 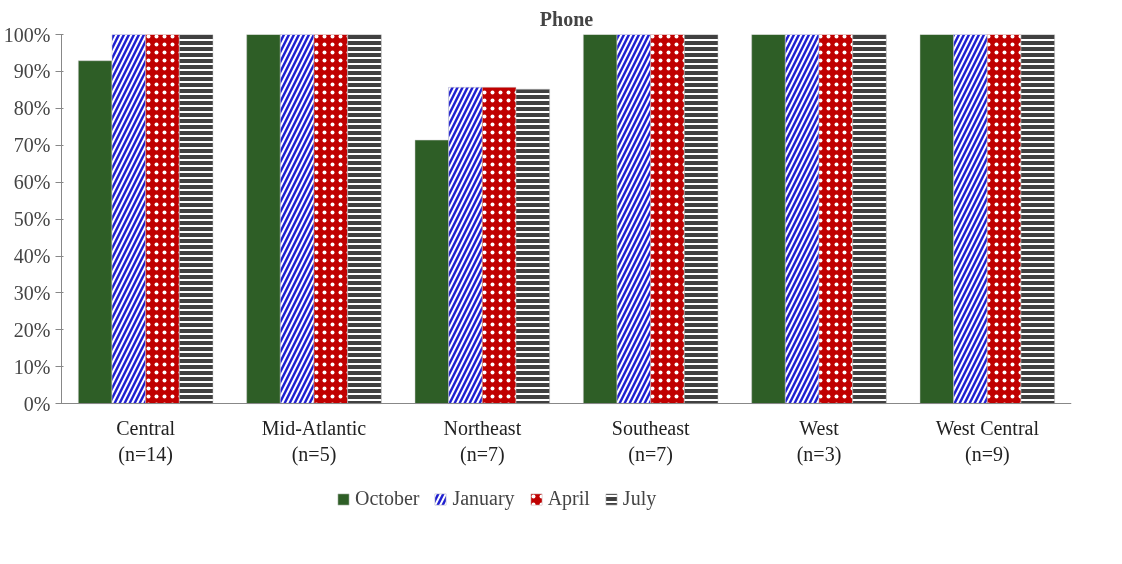 What do you see at coordinates (819, 441) in the screenshot?
I see `x-tick-label: West (n=3)` at bounding box center [819, 441].